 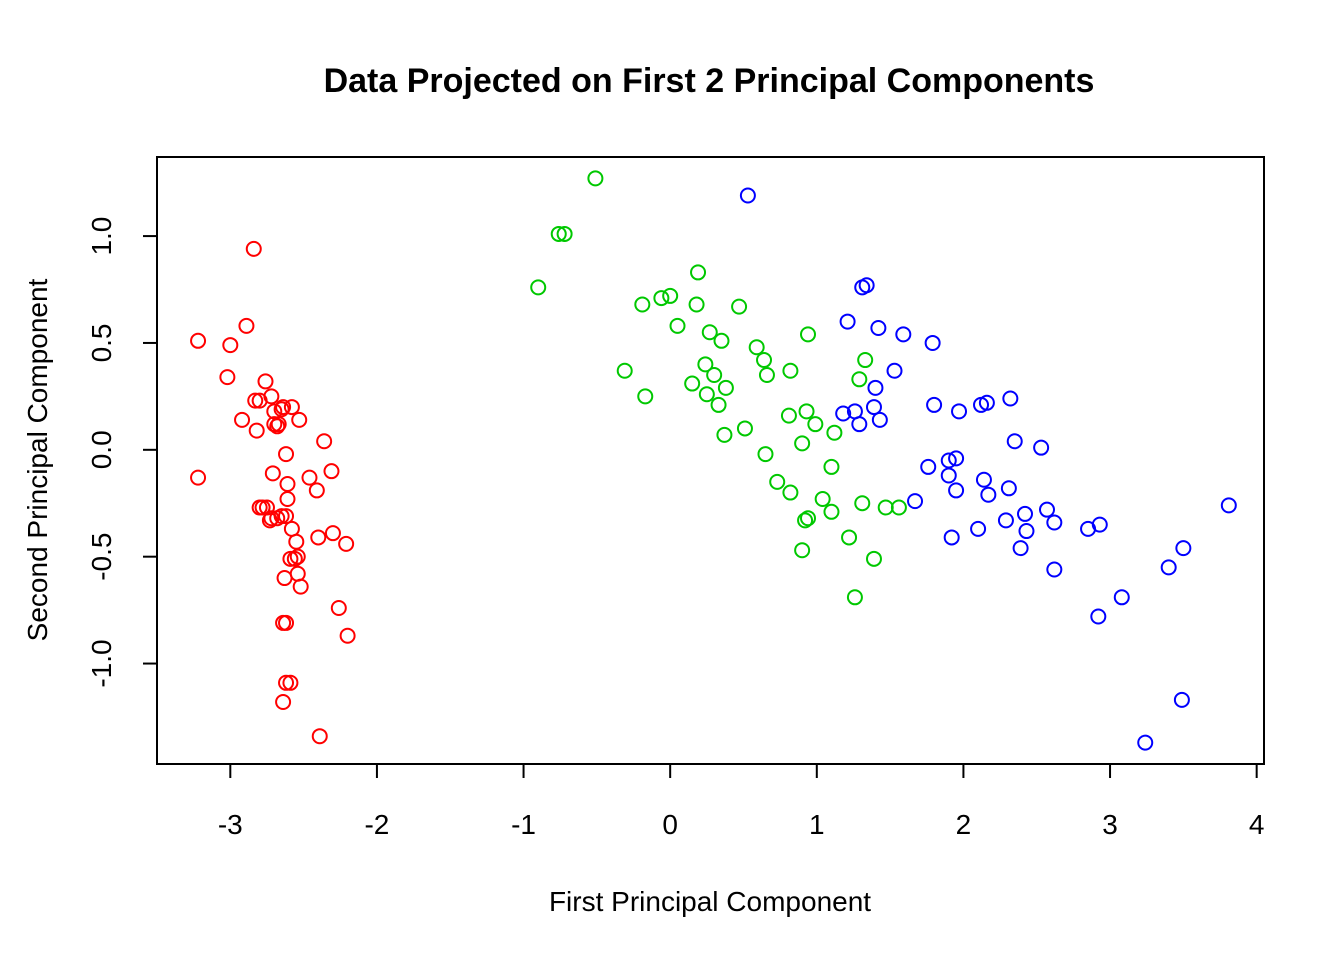 What do you see at coordinates (376, 824) in the screenshot?
I see `x-tick-label: -2` at bounding box center [376, 824].